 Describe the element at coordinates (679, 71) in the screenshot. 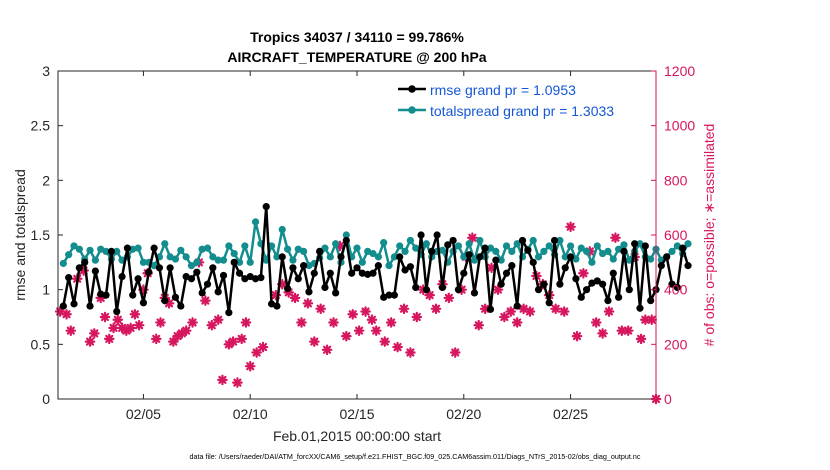

I see `y-right-tick-label: 1200` at that location.